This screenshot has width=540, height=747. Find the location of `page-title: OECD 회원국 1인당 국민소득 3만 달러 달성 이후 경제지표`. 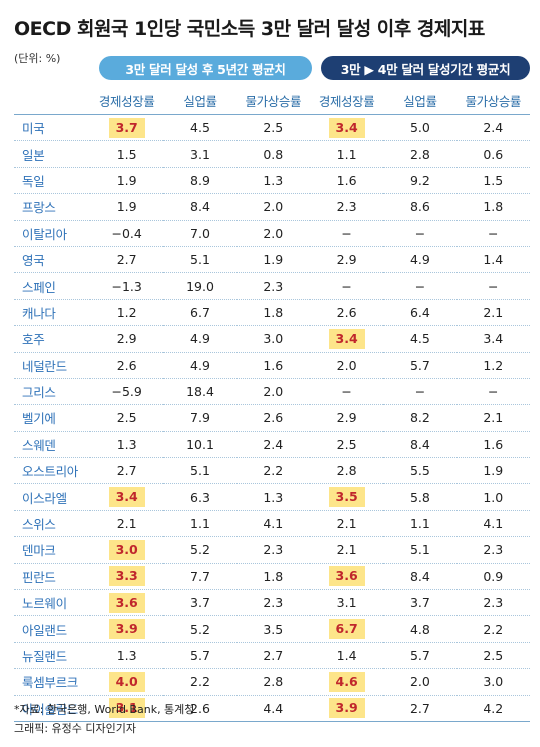

page-title: OECD 회원국 1인당 국민소득 3만 달러 달성 이후 경제지표 is located at coordinates (249, 29).